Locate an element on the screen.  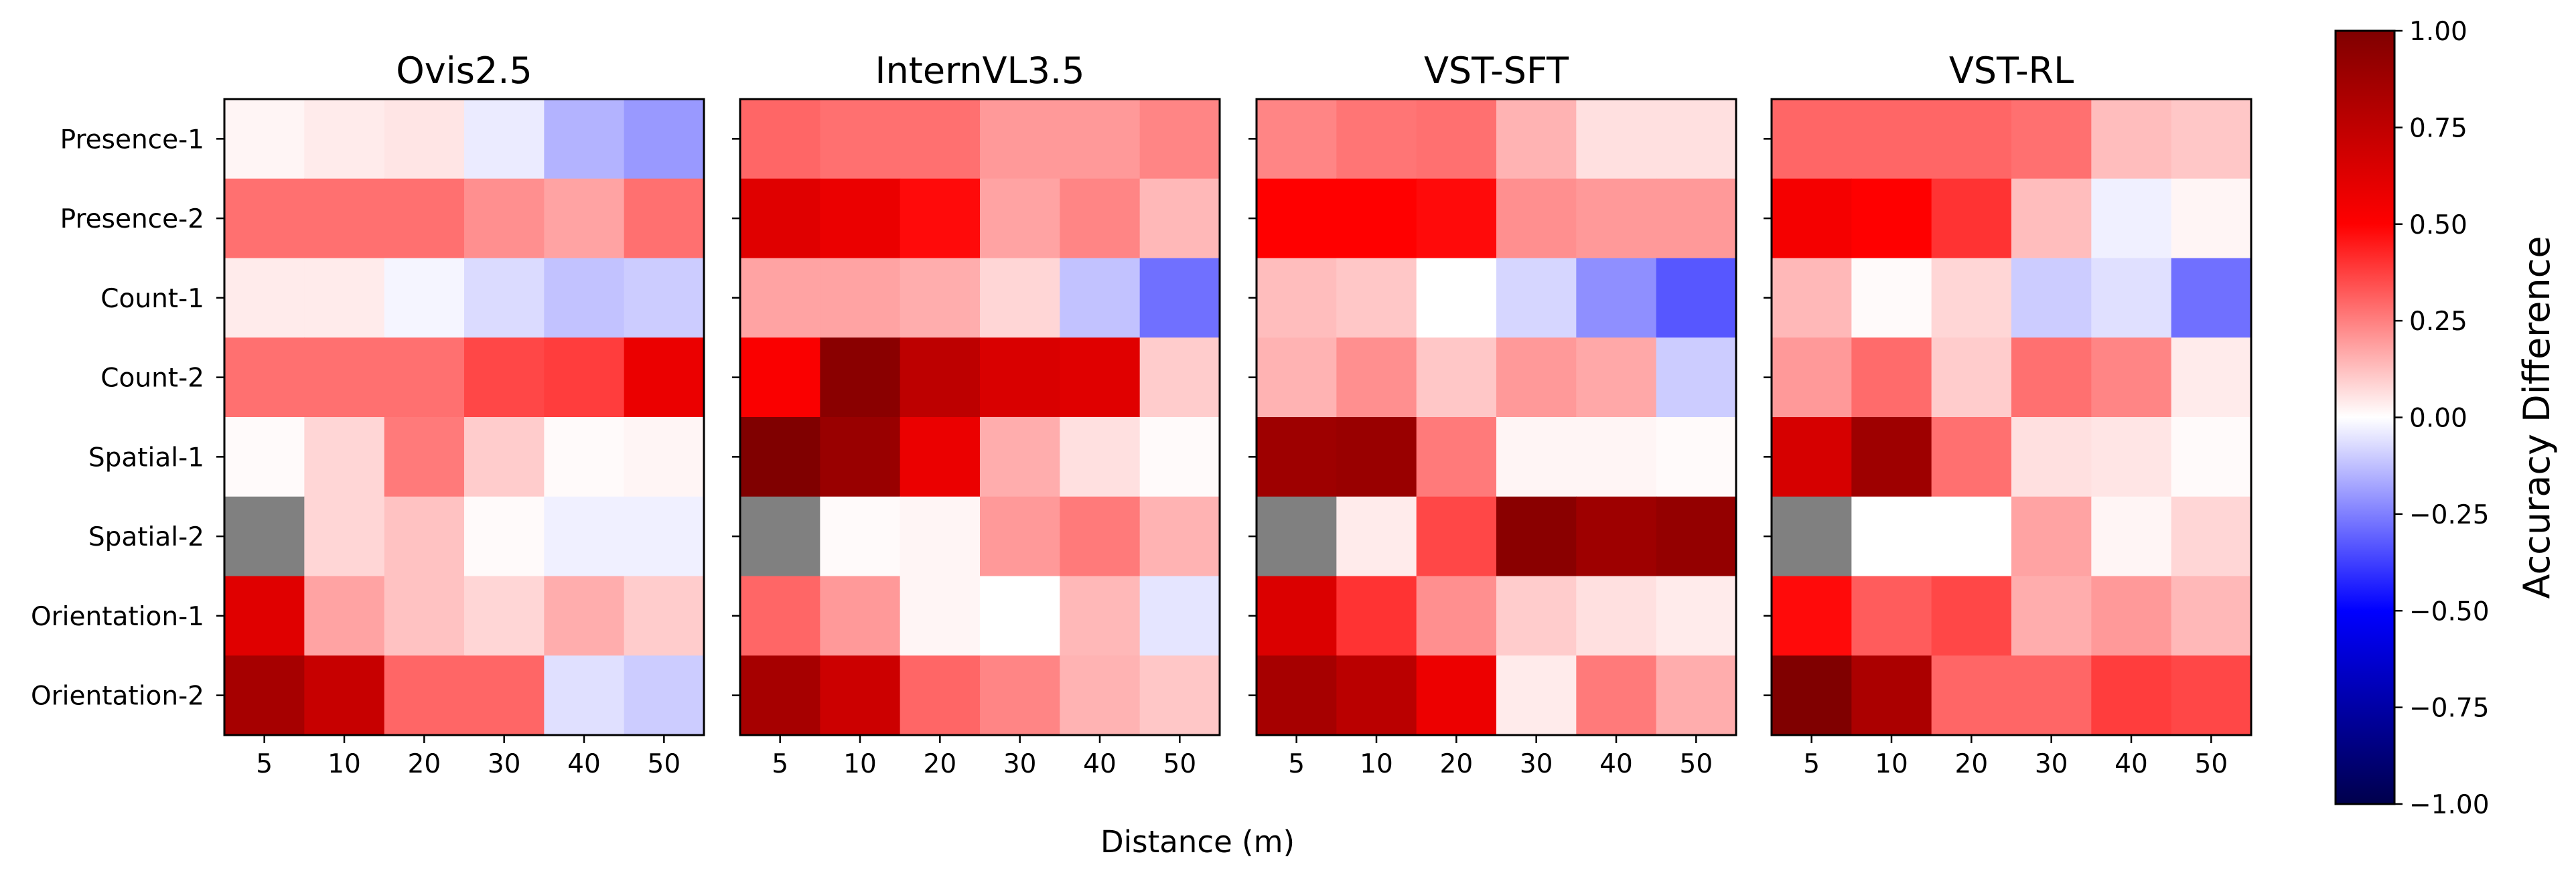
panel-title: VST-RL is located at coordinates (2011, 71).